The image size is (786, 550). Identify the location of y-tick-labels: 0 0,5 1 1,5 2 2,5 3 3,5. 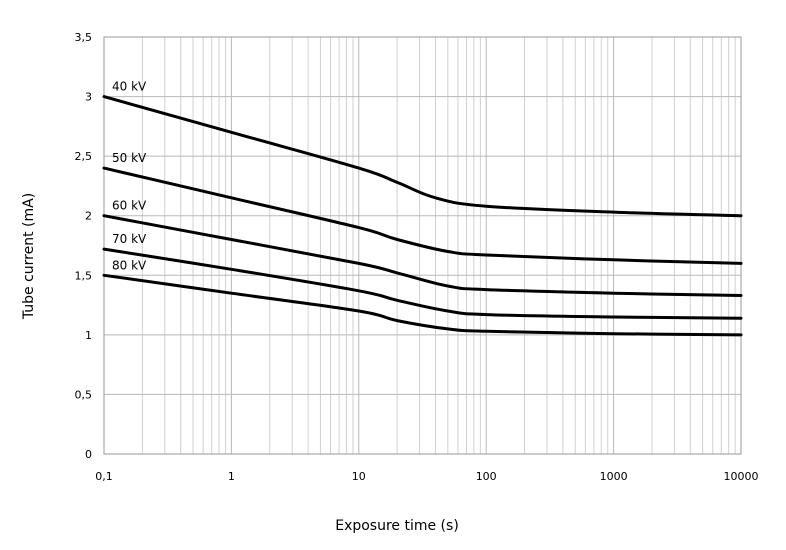
(84, 246).